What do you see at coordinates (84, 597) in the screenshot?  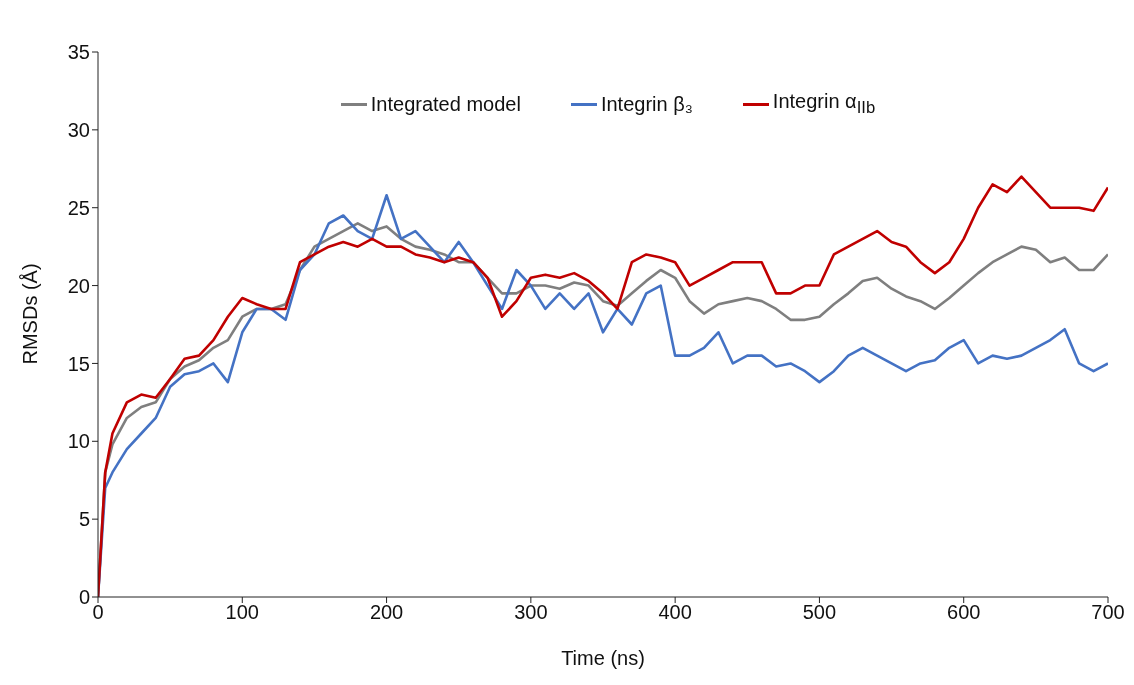 I see `y-tick-label: 0` at bounding box center [84, 597].